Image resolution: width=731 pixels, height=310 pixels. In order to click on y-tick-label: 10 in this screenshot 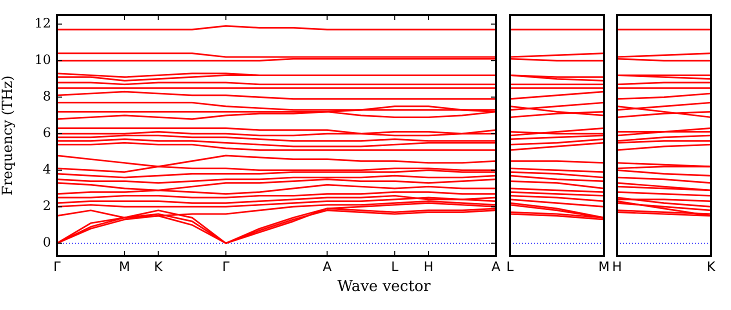, I will do `click(42, 60)`.